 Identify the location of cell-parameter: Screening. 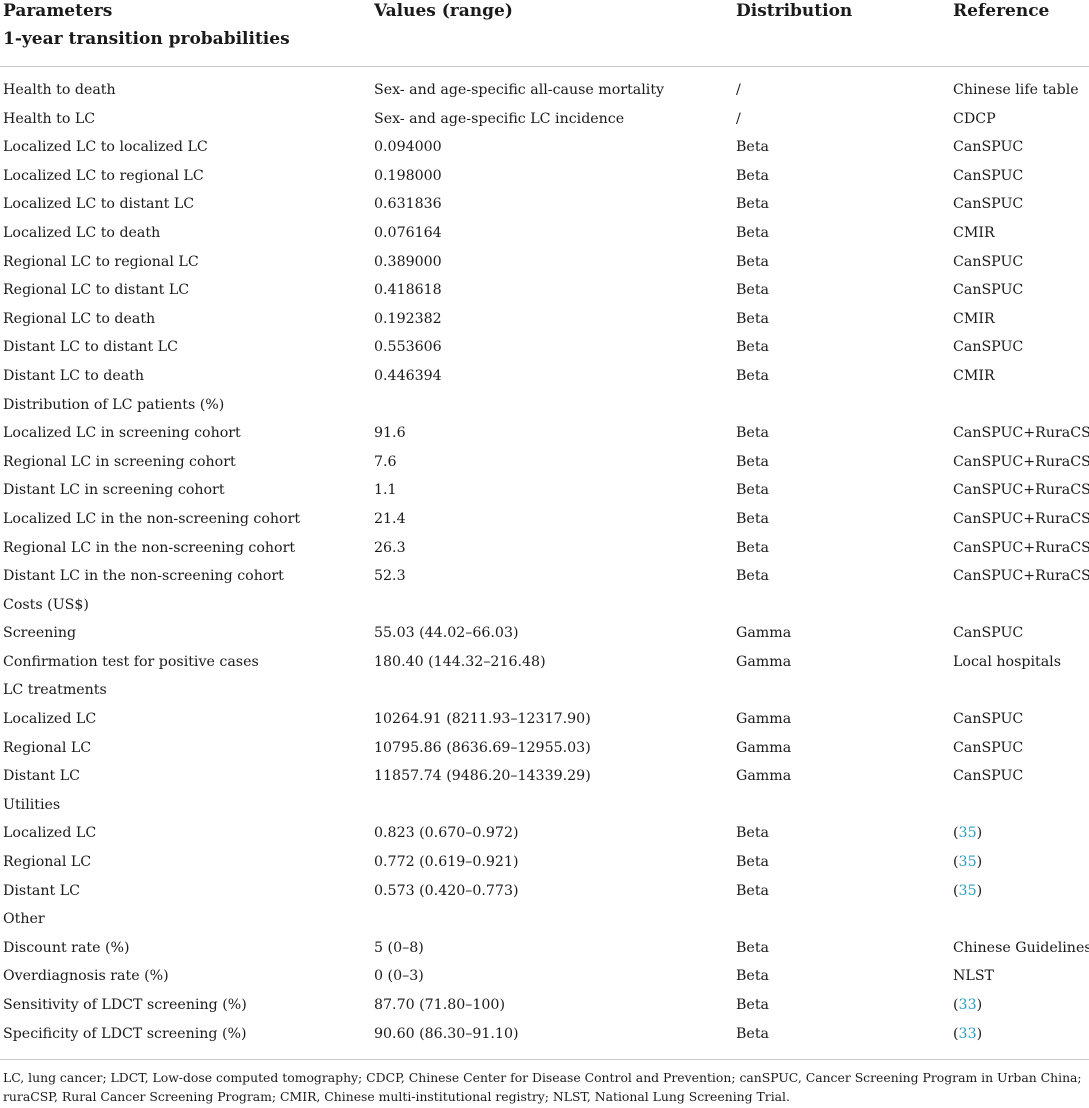
(40, 633).